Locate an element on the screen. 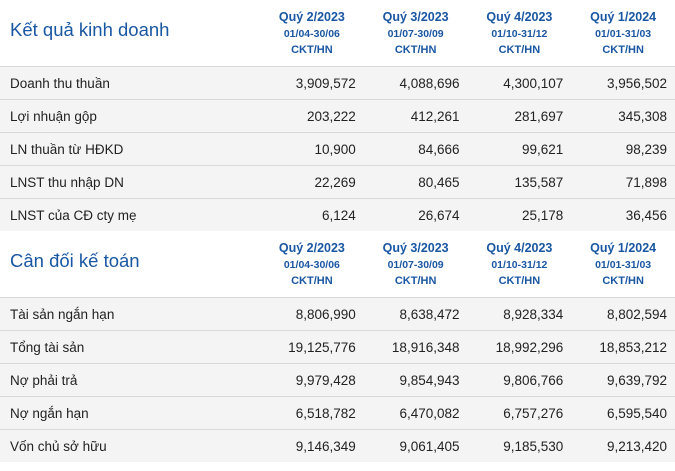 This screenshot has height=471, width=675. value-cell: 9,061,405 is located at coordinates (429, 446).